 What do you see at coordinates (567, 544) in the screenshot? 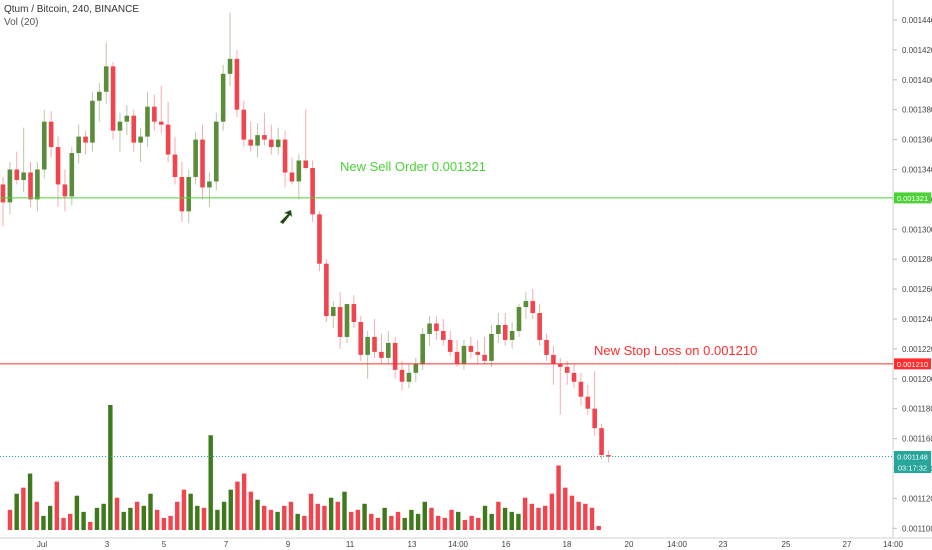
I see `time-tick-label: 18` at bounding box center [567, 544].